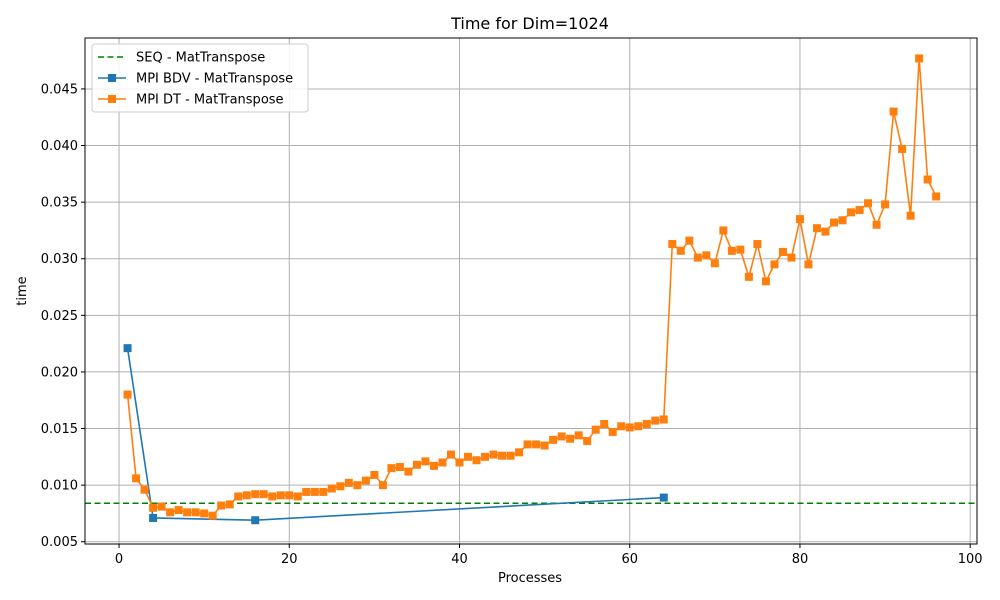 Image resolution: width=1000 pixels, height=600 pixels. Describe the element at coordinates (112, 78) in the screenshot. I see `legend-swatch-marker` at that location.